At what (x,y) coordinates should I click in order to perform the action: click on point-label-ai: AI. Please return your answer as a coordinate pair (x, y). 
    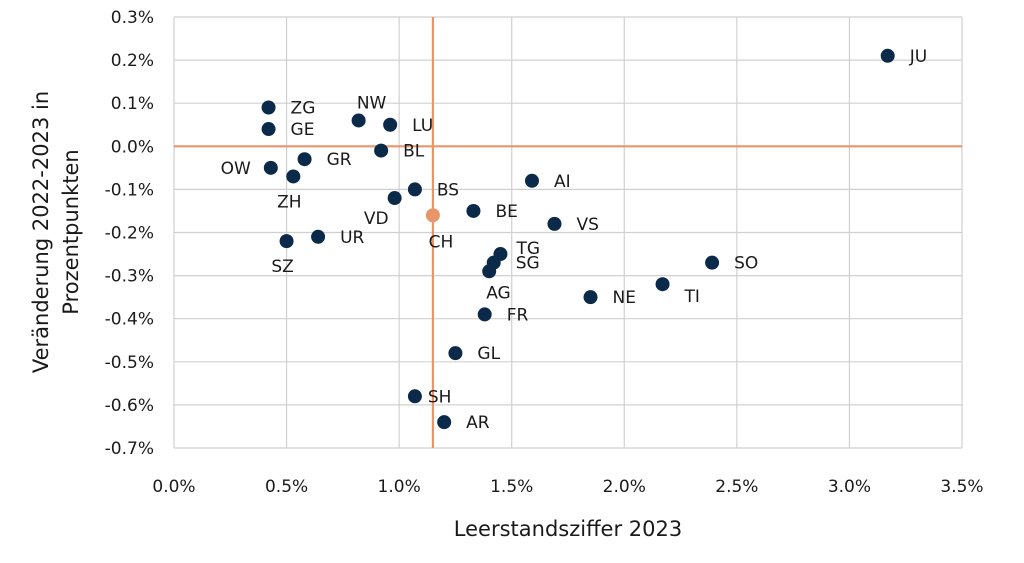
    Looking at the image, I should click on (562, 182).